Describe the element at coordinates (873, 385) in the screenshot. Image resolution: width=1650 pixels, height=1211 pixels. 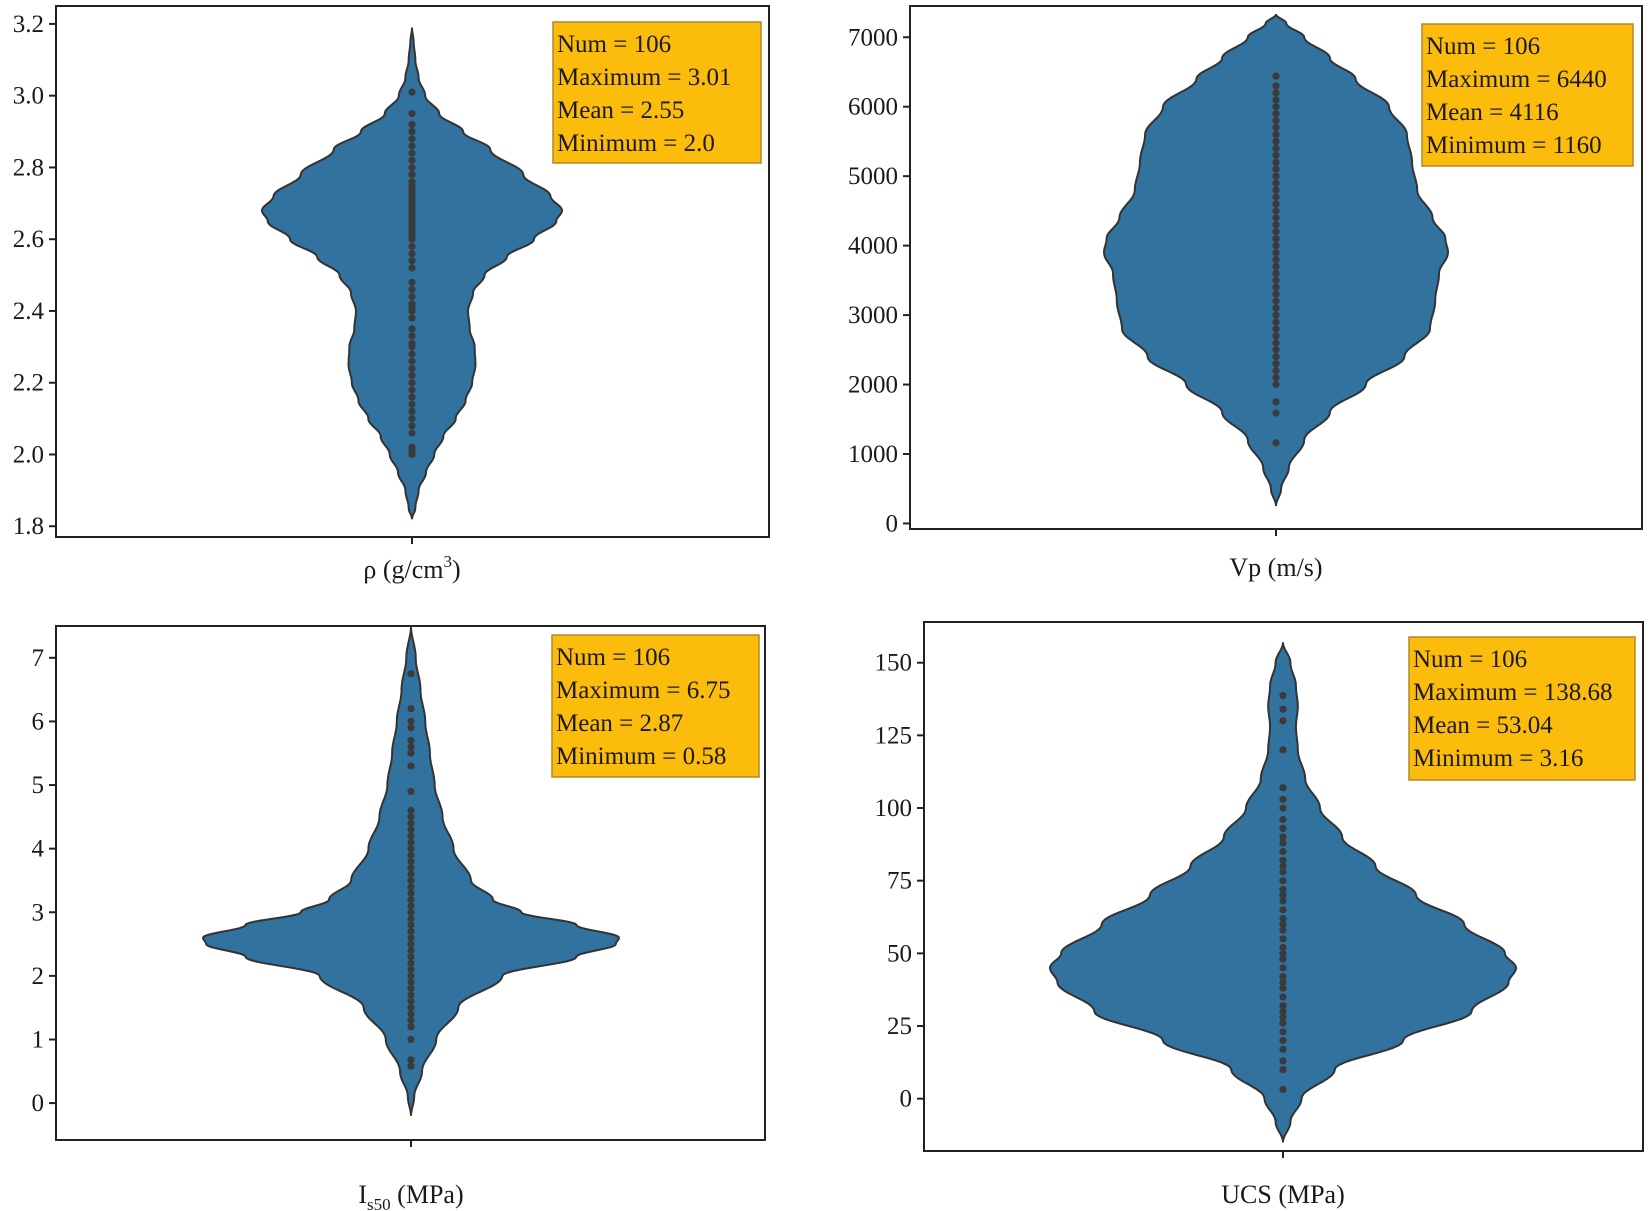
I see `y-tick-label: 2000` at that location.